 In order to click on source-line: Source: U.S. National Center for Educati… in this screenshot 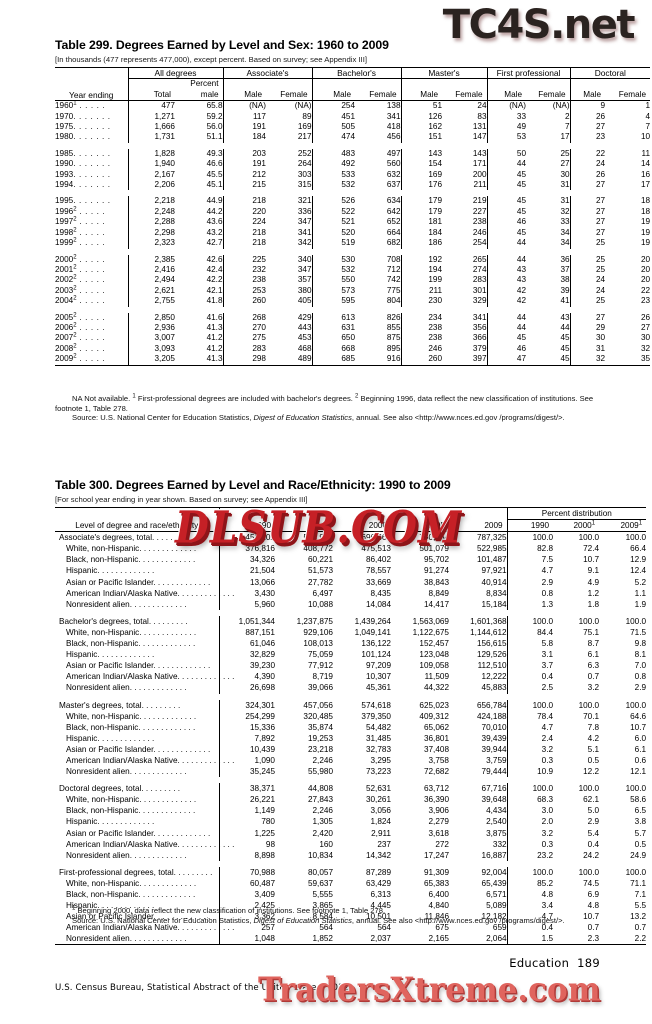, I will do `click(327, 418)`.